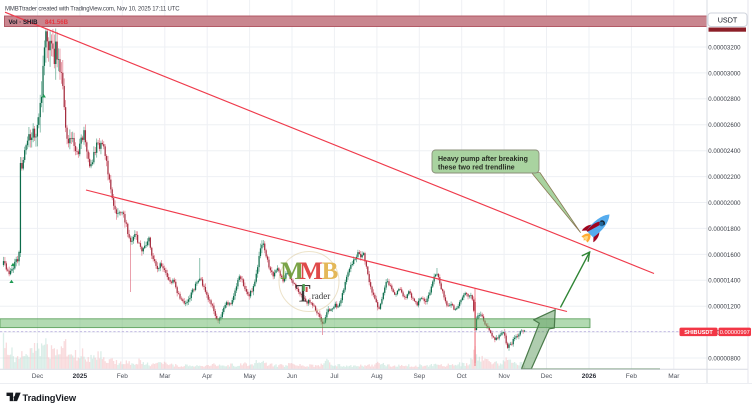  I want to click on svg-text: 2025, so click(80, 376).